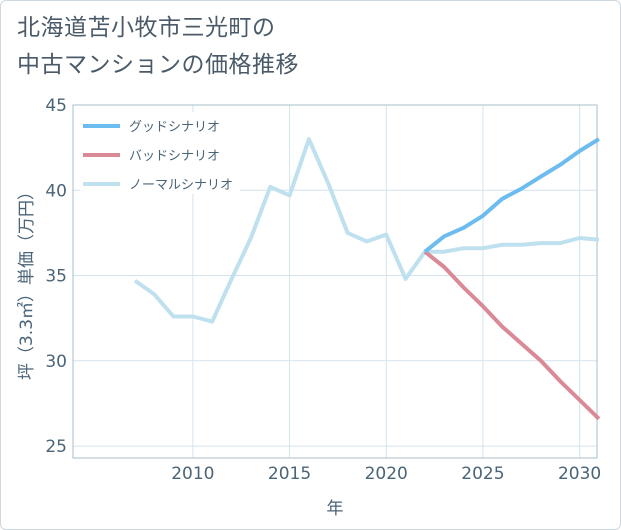  What do you see at coordinates (511, 195) in the screenshot?
I see `series-line-good` at bounding box center [511, 195].